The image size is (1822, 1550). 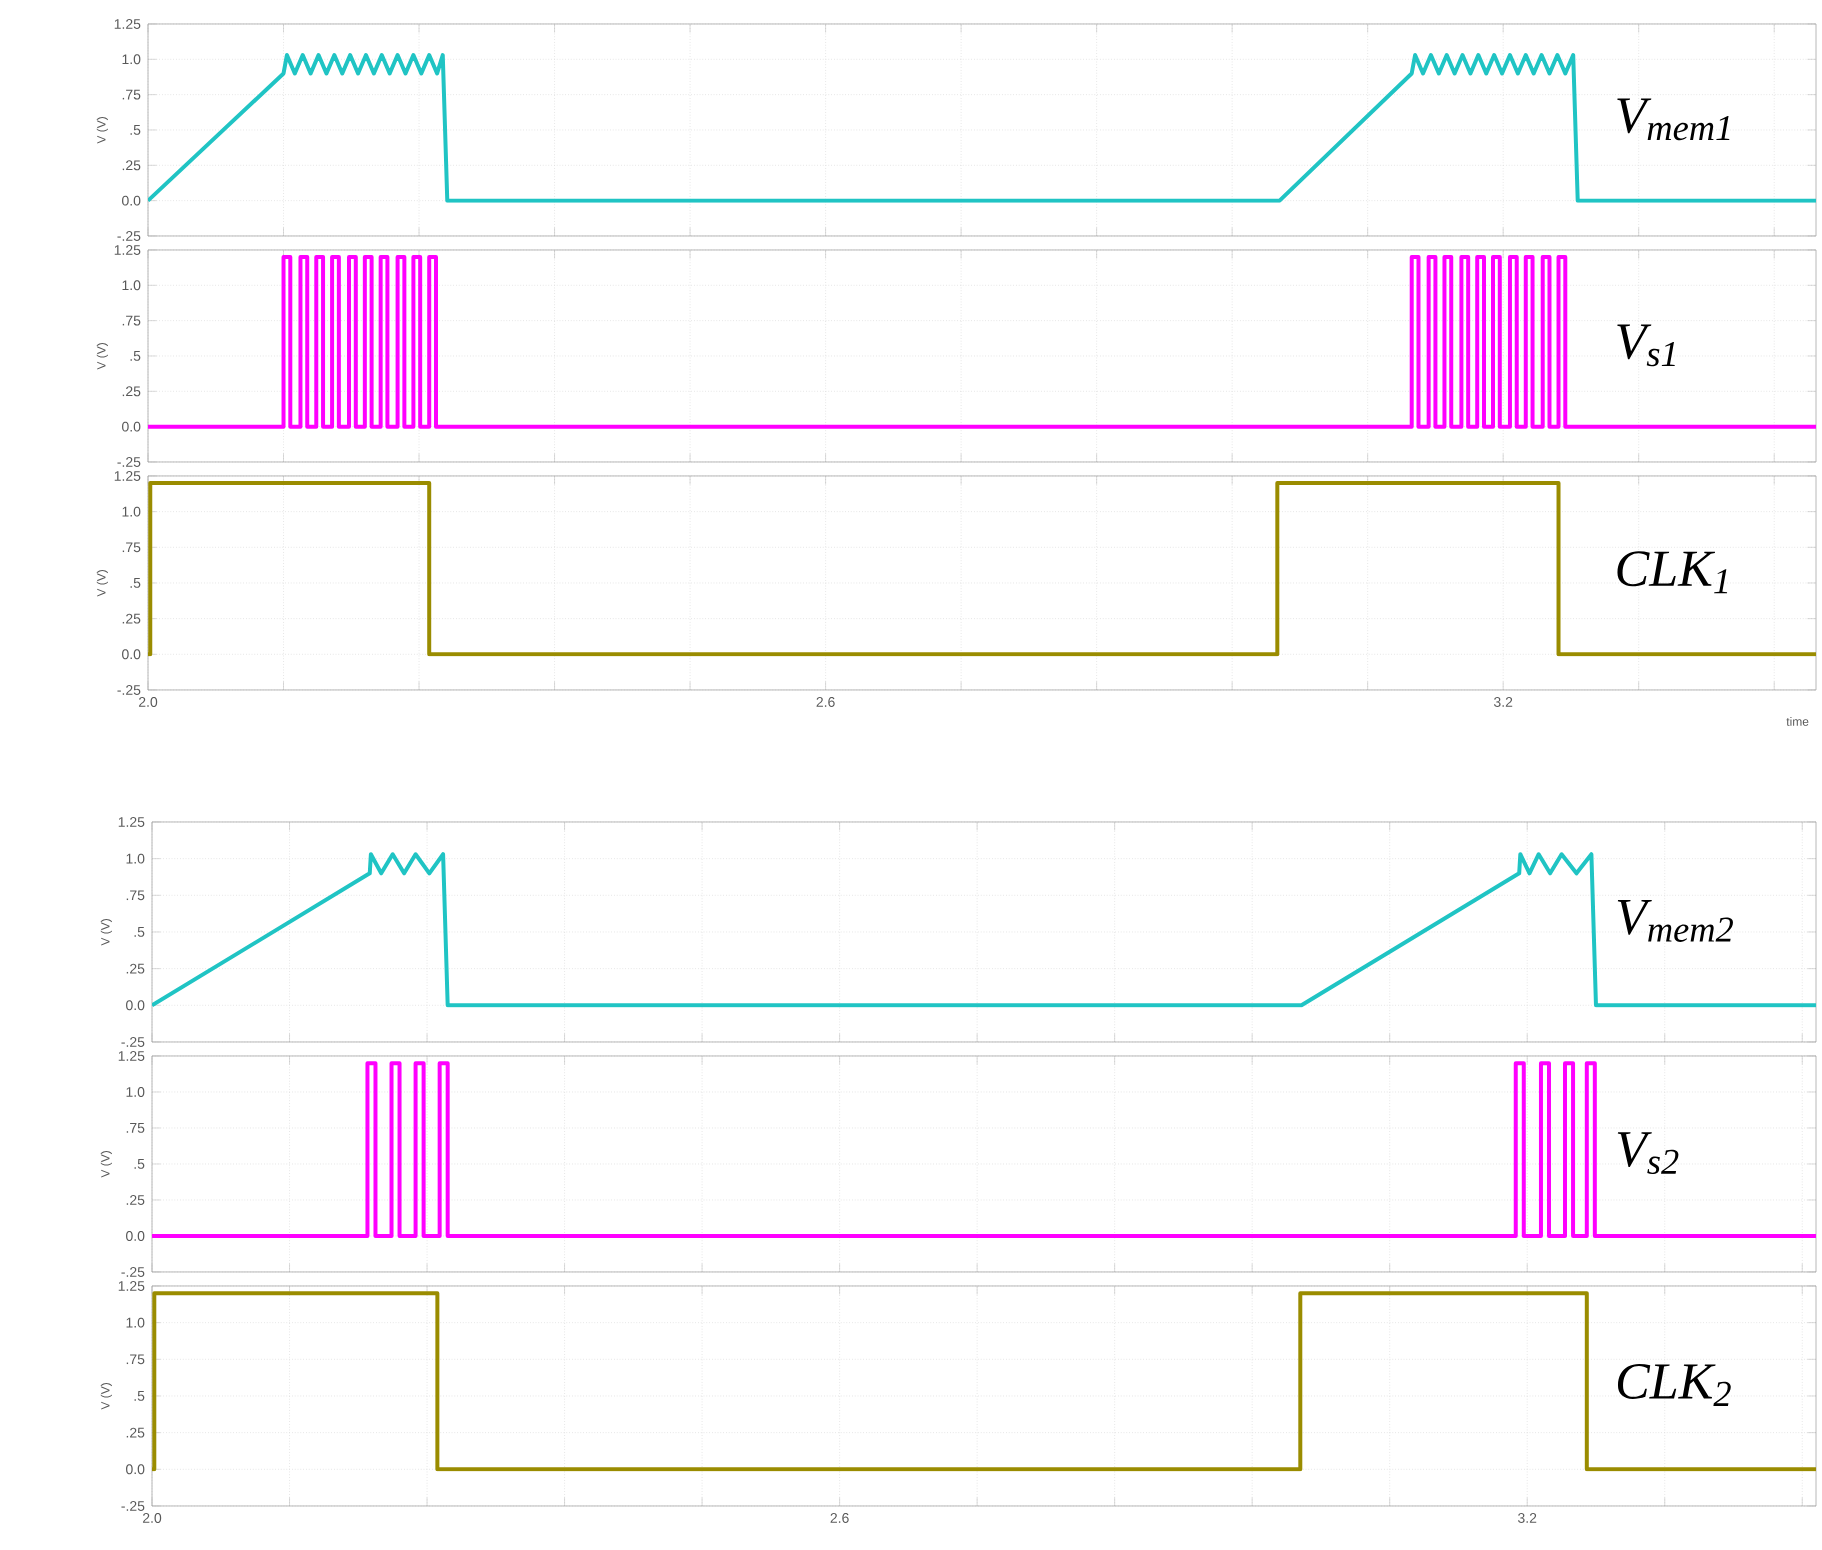 I want to click on series-label: CLK$_{1}$, so click(x=1672, y=572).